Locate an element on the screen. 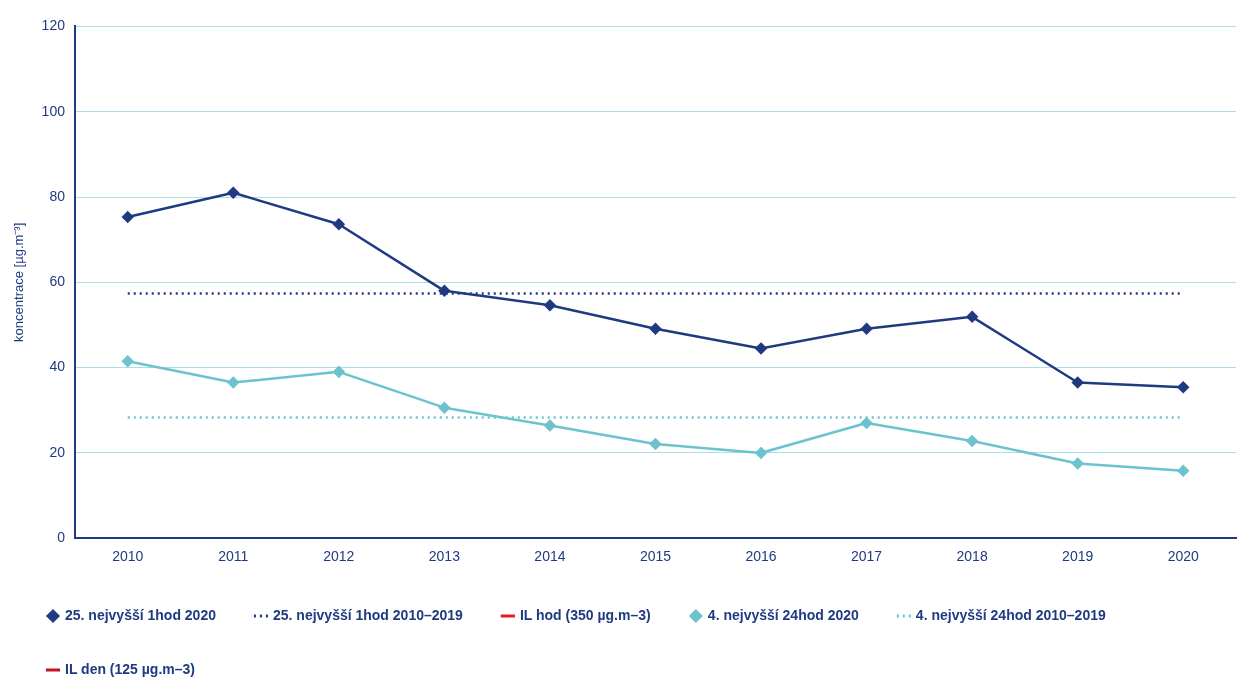 Image resolution: width=1251 pixels, height=695 pixels. legend-label: 25. nejvyšší 1hod 2020 is located at coordinates (141, 614).